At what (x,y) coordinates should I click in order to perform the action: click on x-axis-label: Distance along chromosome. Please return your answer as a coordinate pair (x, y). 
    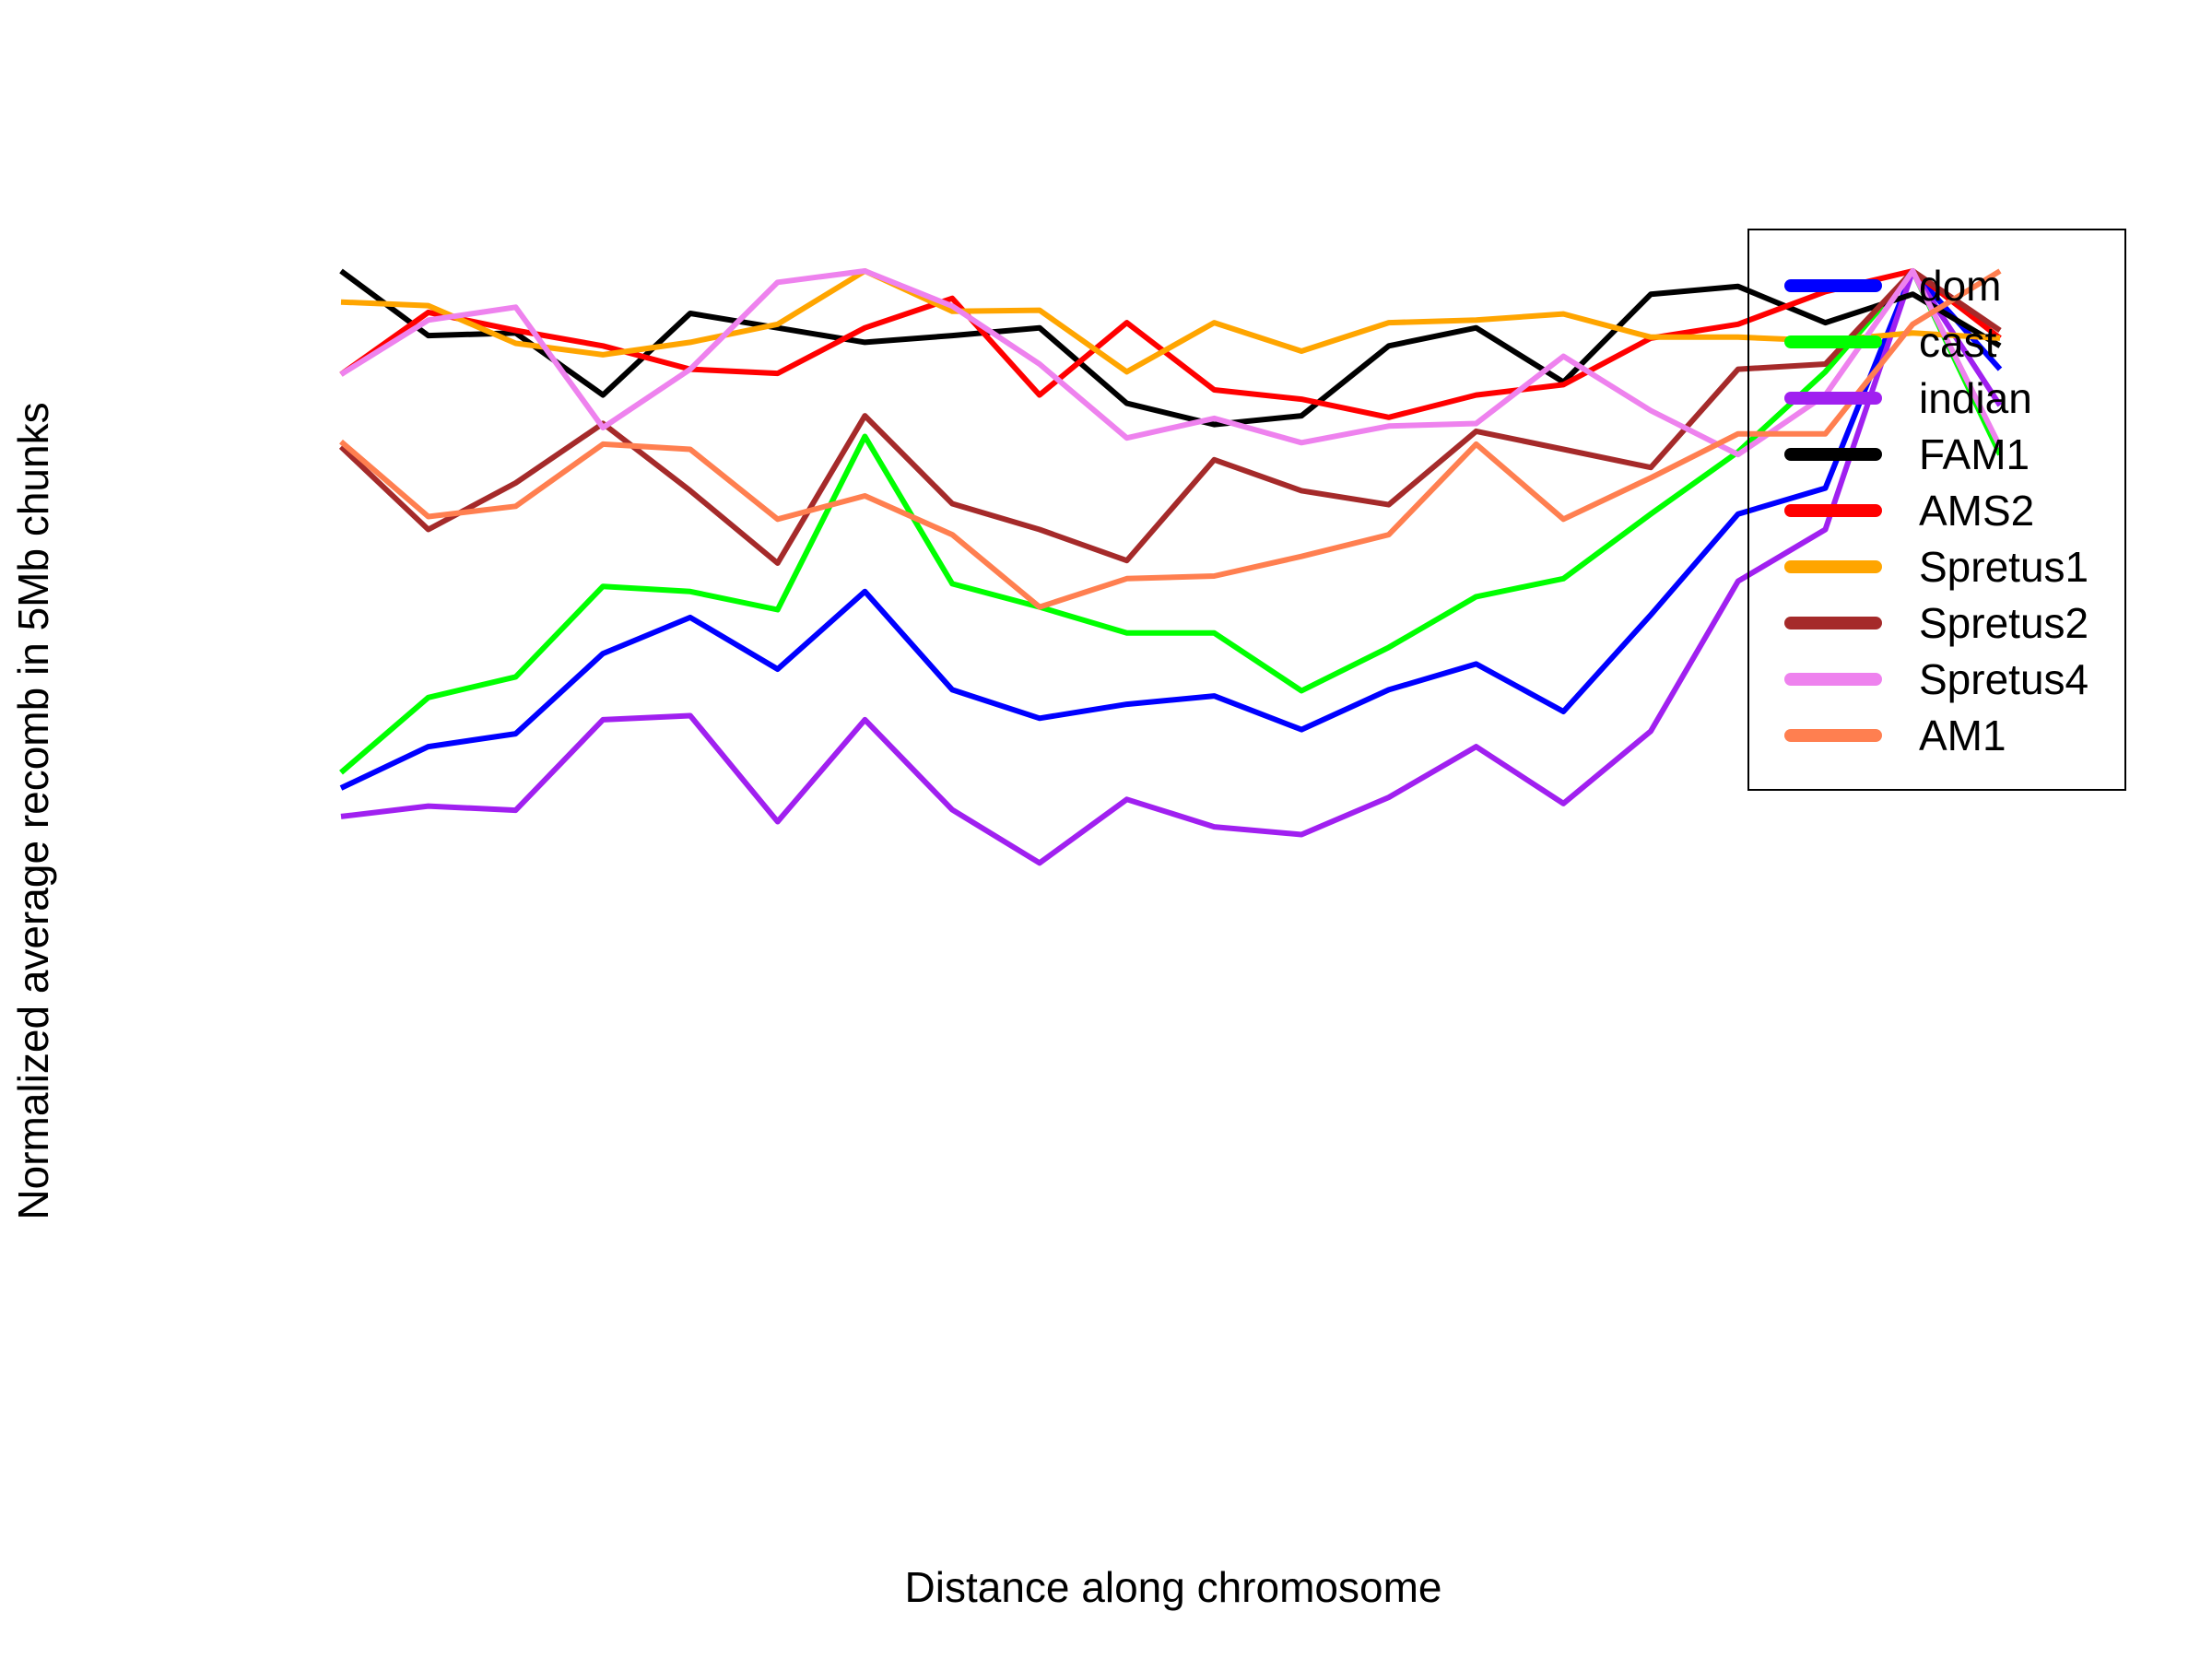
    Looking at the image, I should click on (1173, 1587).